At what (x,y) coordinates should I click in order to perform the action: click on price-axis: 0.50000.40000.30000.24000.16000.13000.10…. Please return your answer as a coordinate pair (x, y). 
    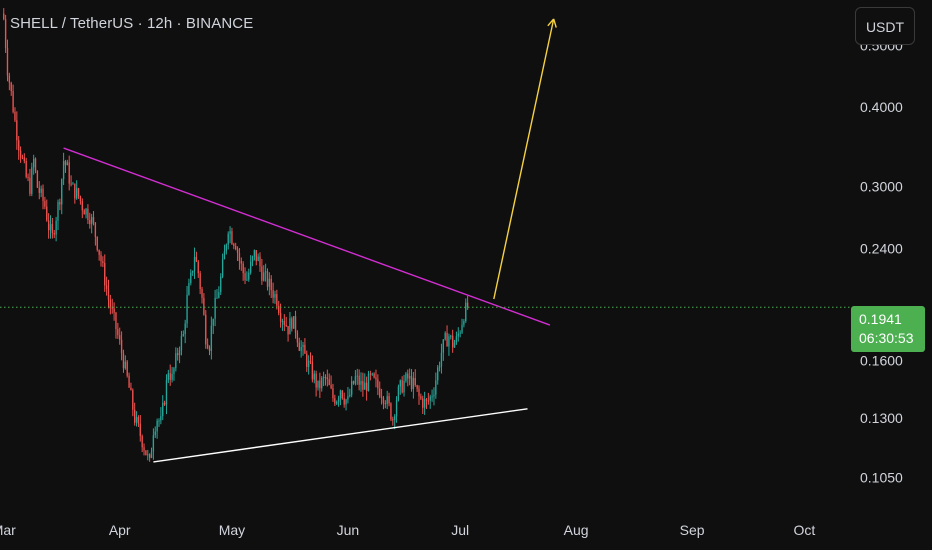
    Looking at the image, I should click on (881, 261).